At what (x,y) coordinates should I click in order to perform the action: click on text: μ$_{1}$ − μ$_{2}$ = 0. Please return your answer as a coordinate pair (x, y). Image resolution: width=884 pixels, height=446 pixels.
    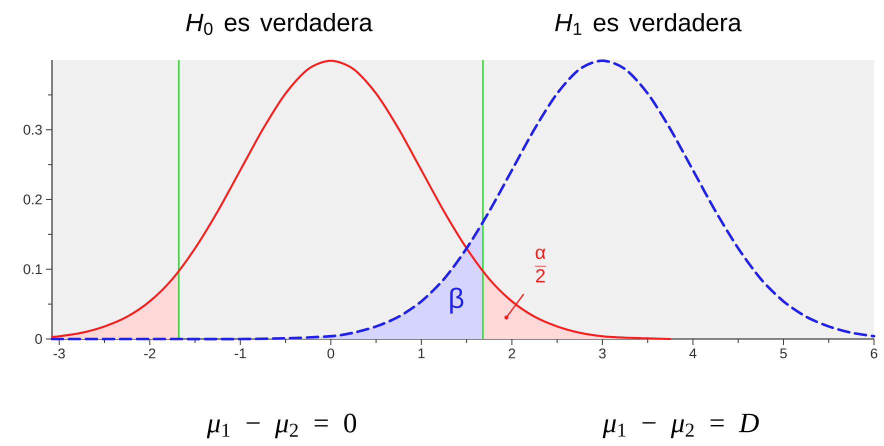
    Looking at the image, I should click on (281, 426).